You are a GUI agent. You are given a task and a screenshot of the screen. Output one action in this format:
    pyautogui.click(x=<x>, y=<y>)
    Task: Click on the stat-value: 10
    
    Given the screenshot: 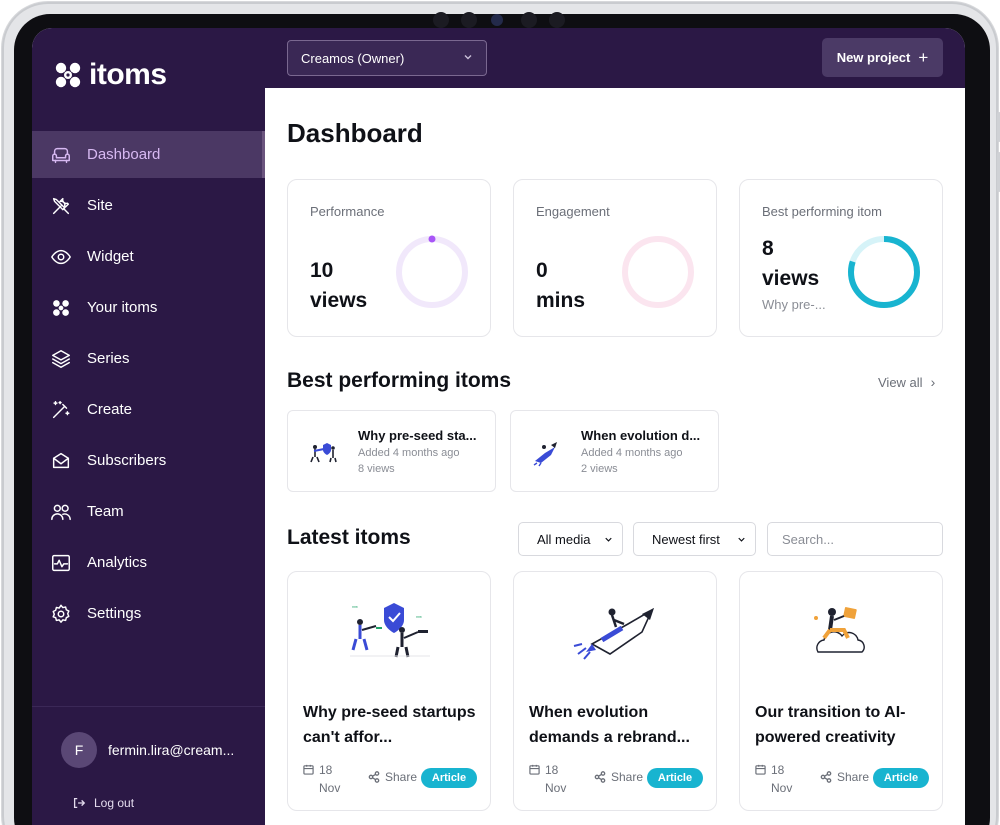 What is the action you would take?
    pyautogui.click(x=322, y=270)
    